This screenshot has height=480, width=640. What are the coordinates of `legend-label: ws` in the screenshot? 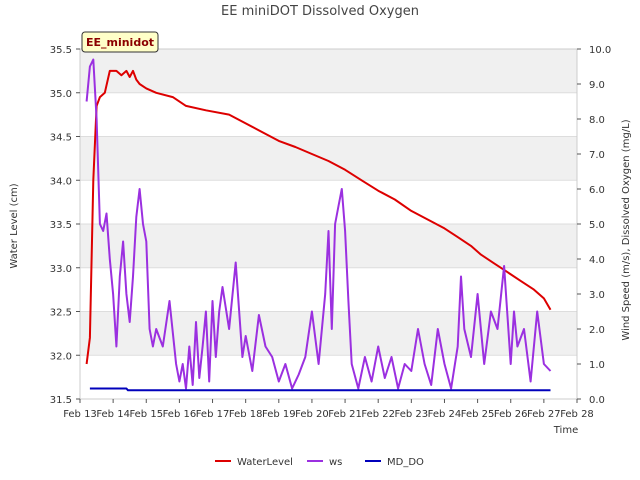 It's located at (335, 462).